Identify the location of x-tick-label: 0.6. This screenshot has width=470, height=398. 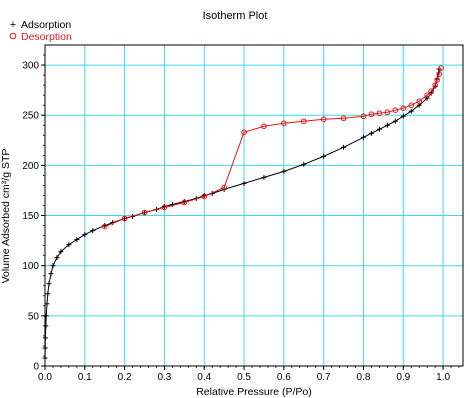
(284, 377).